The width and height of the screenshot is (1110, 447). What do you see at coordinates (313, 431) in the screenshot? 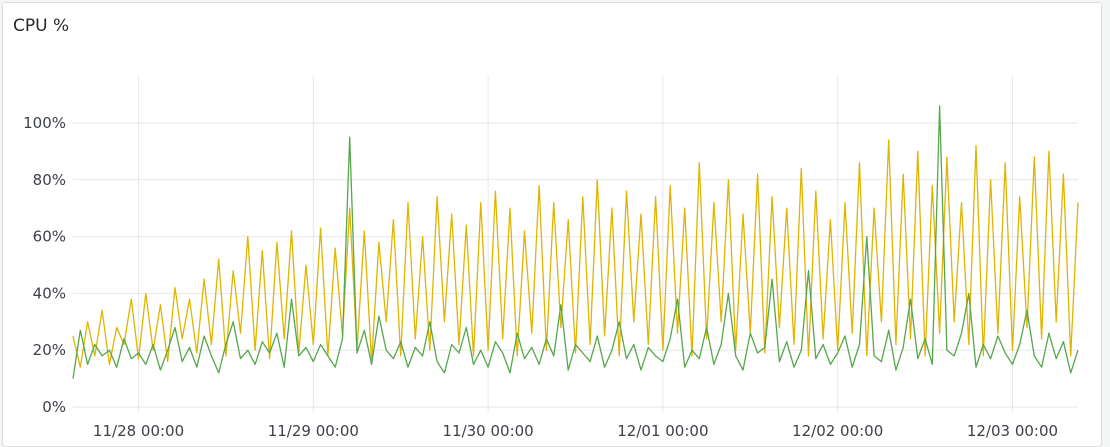
I see `x-tick-label: 11/29 00:00` at bounding box center [313, 431].